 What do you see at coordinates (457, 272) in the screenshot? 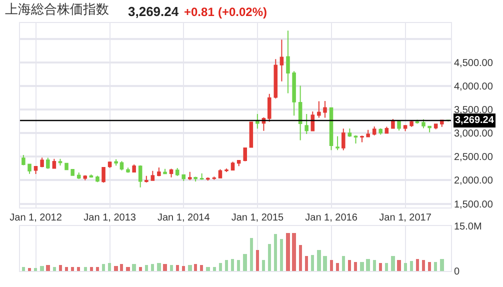
I see `y-tick-label: 0` at bounding box center [457, 272].